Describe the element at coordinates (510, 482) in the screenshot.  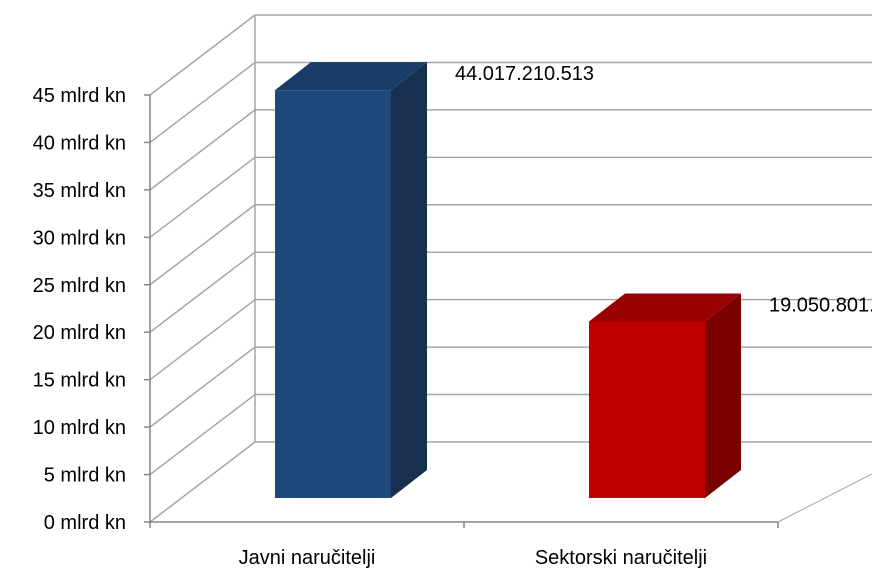
I see `floor-back-edge` at that location.